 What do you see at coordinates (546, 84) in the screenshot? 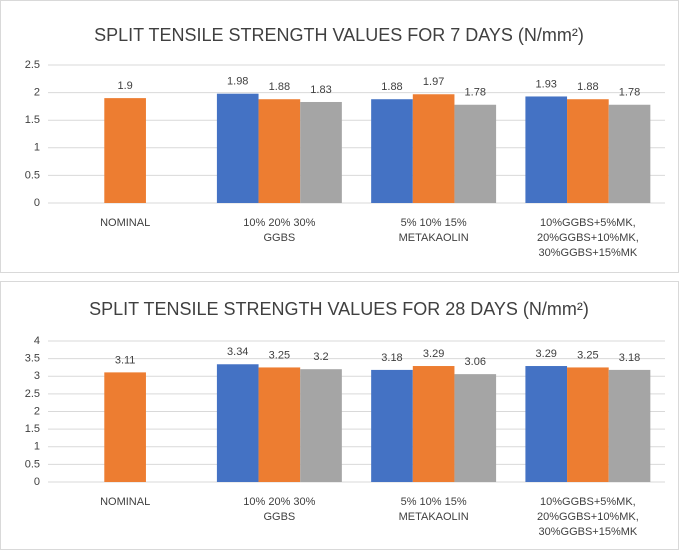
I see `data-label: 1.93` at bounding box center [546, 84].